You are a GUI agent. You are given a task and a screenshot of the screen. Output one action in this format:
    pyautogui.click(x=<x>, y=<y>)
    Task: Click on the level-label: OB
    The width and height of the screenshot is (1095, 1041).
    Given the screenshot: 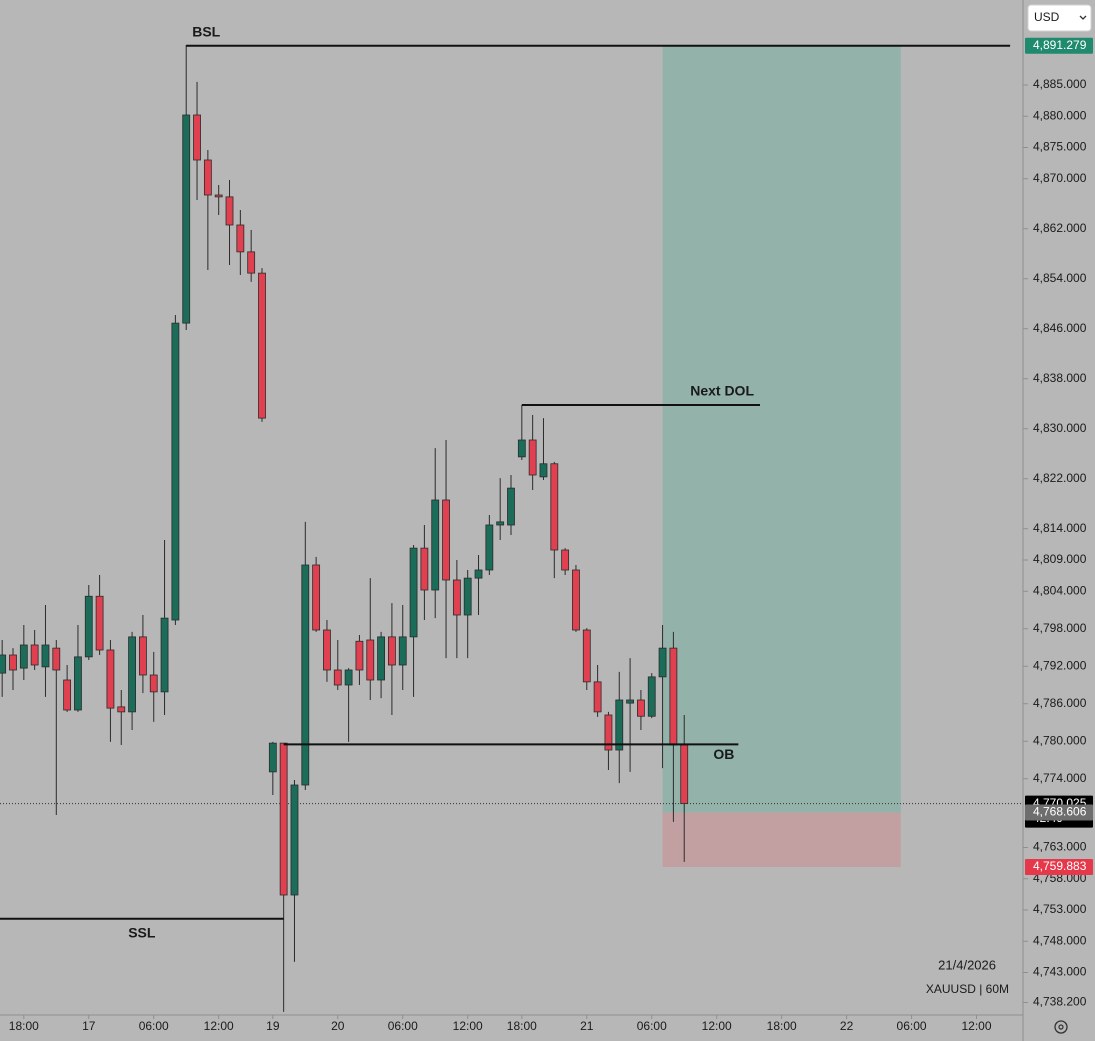 What is the action you would take?
    pyautogui.click(x=723, y=754)
    